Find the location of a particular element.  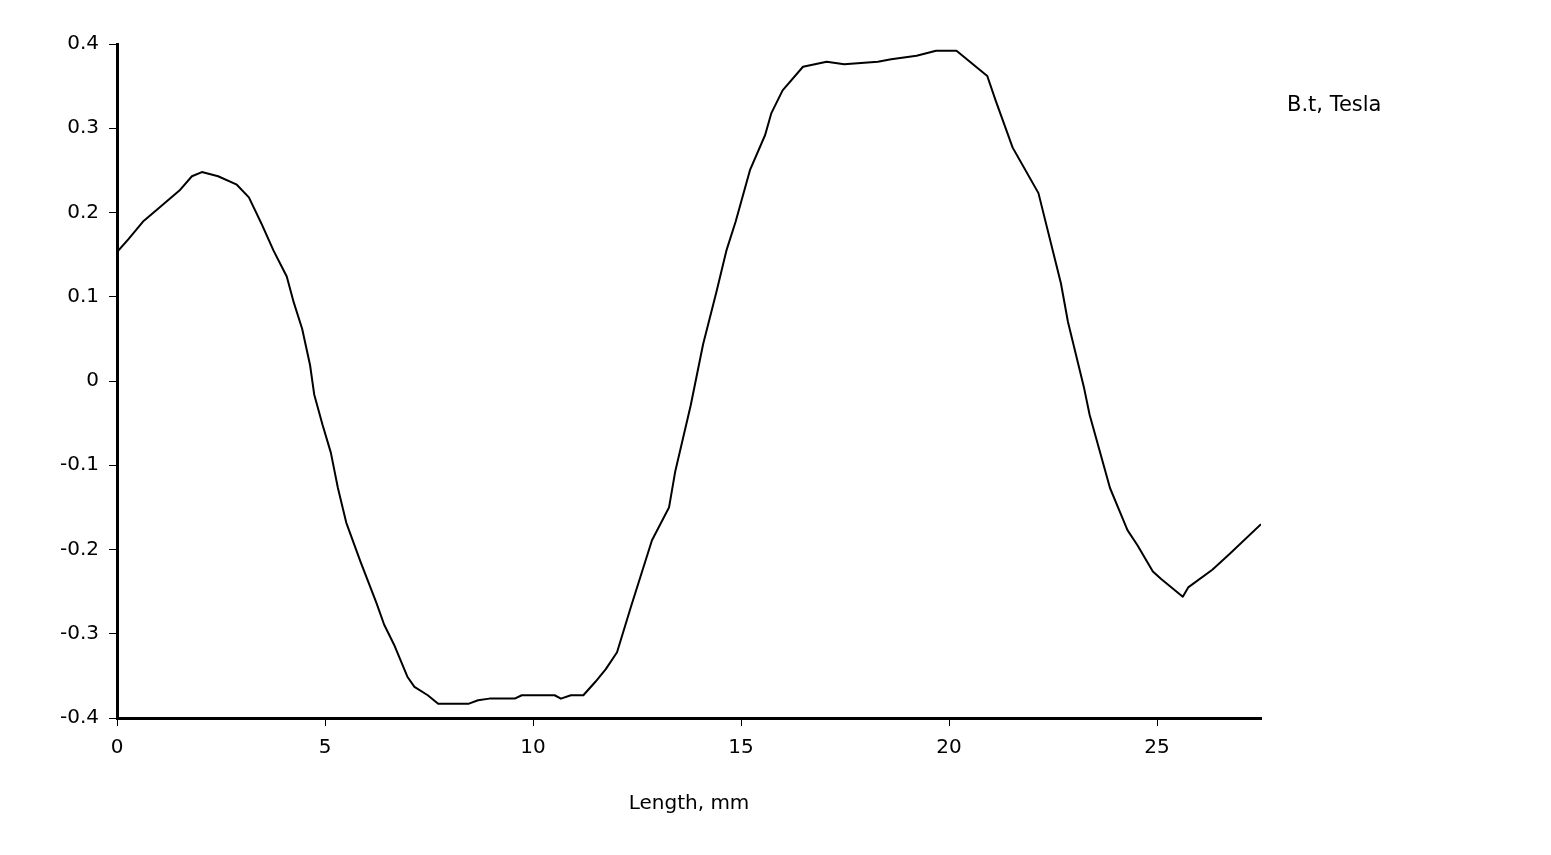

y-tick-label: 0.3 is located at coordinates (83, 126).